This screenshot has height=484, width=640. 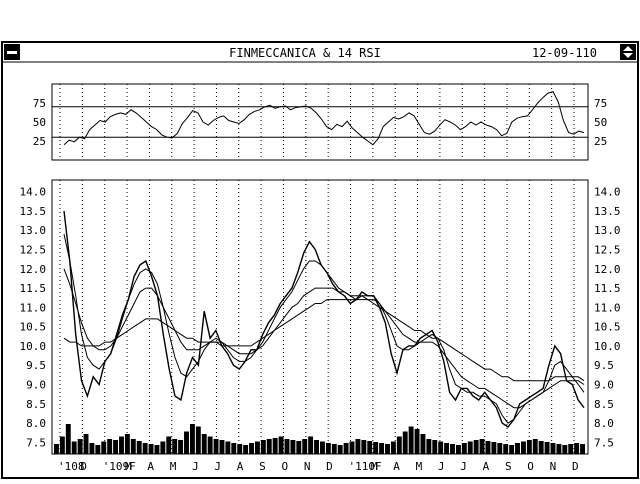 I want to click on rsi-tick-label-right: 25, so click(x=600, y=141).